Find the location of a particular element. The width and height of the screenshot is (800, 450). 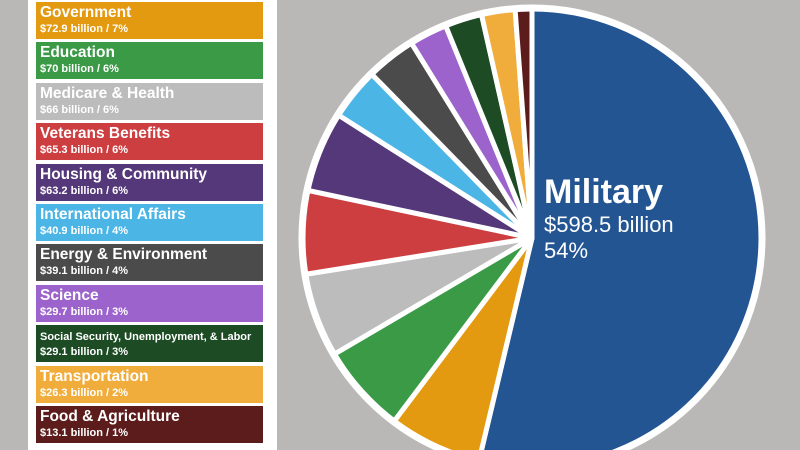

legend-item: Energy & Environment $39.1 billion / 4% is located at coordinates (149, 263).